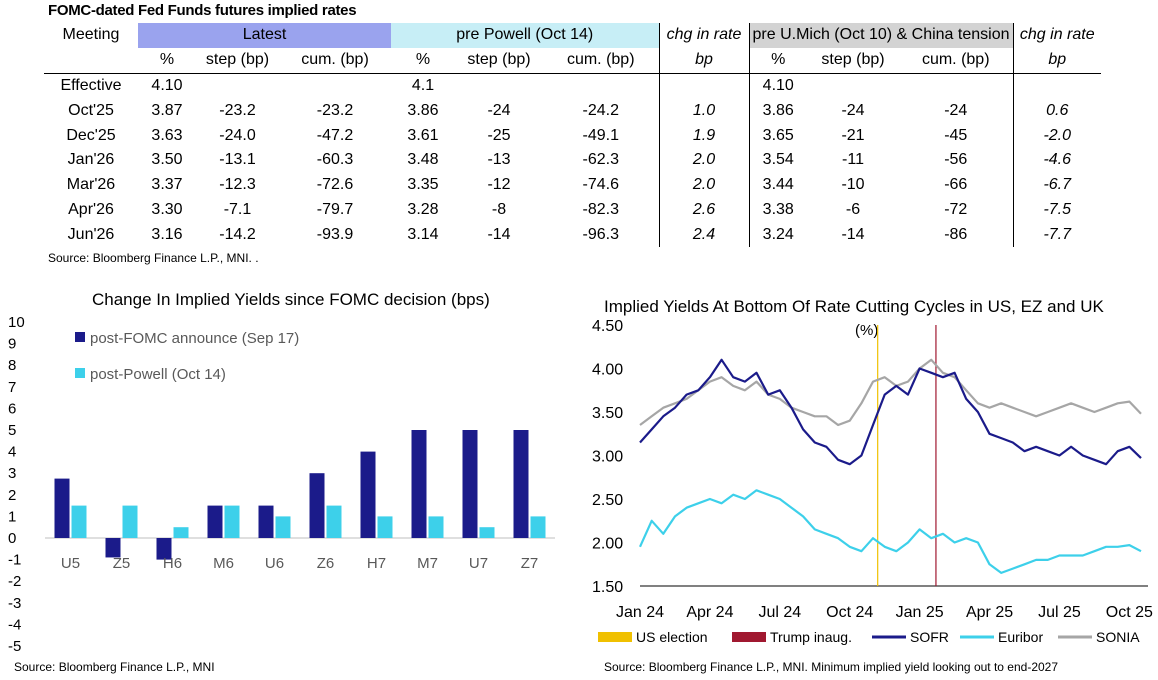  What do you see at coordinates (14, 603) in the screenshot?
I see `y-tick-label: -3` at bounding box center [14, 603].